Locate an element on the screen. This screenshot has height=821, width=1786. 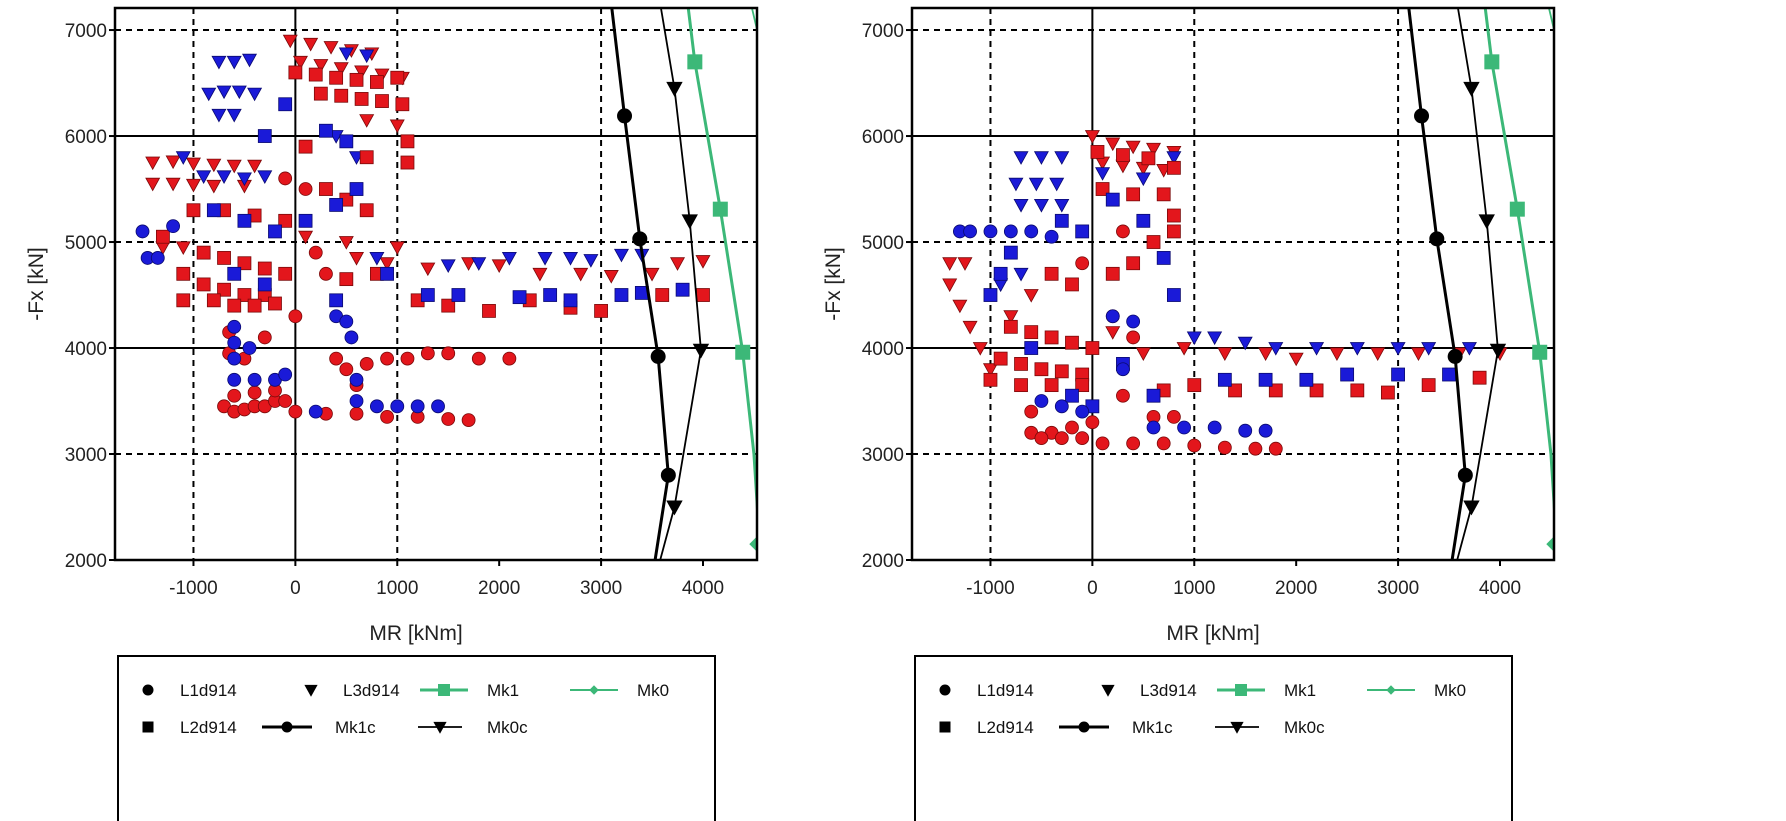
series-line-Mk1 is located at coordinates (1518, 263).